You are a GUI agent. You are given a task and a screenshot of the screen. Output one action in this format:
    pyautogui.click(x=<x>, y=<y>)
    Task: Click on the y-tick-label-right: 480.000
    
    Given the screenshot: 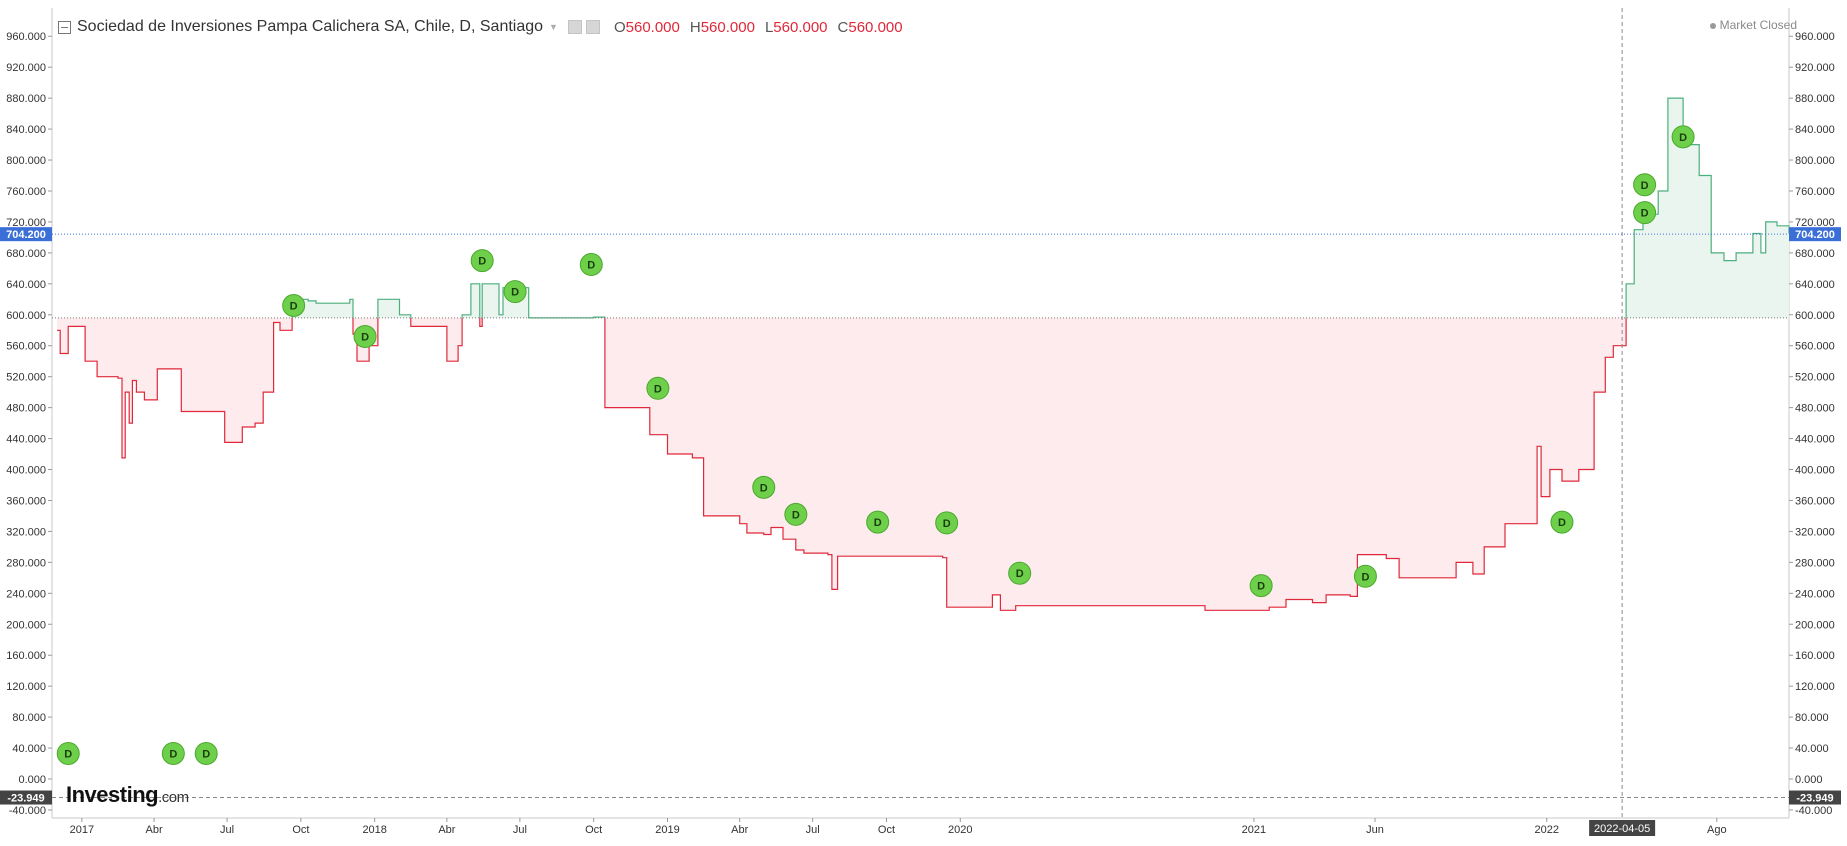 What is the action you would take?
    pyautogui.click(x=1815, y=409)
    